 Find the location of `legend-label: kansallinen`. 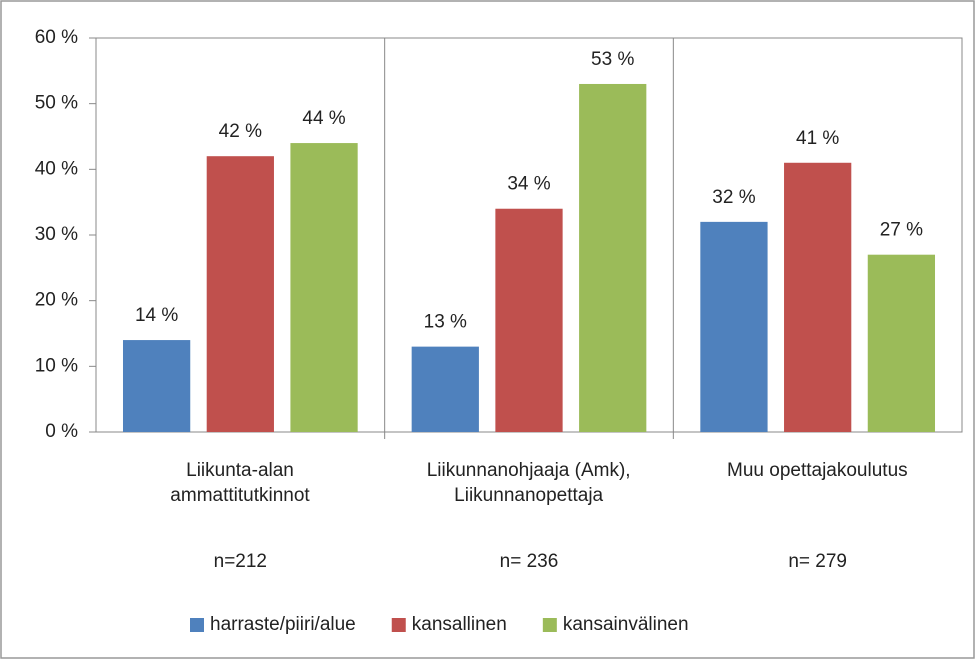

legend-label: kansallinen is located at coordinates (459, 624).